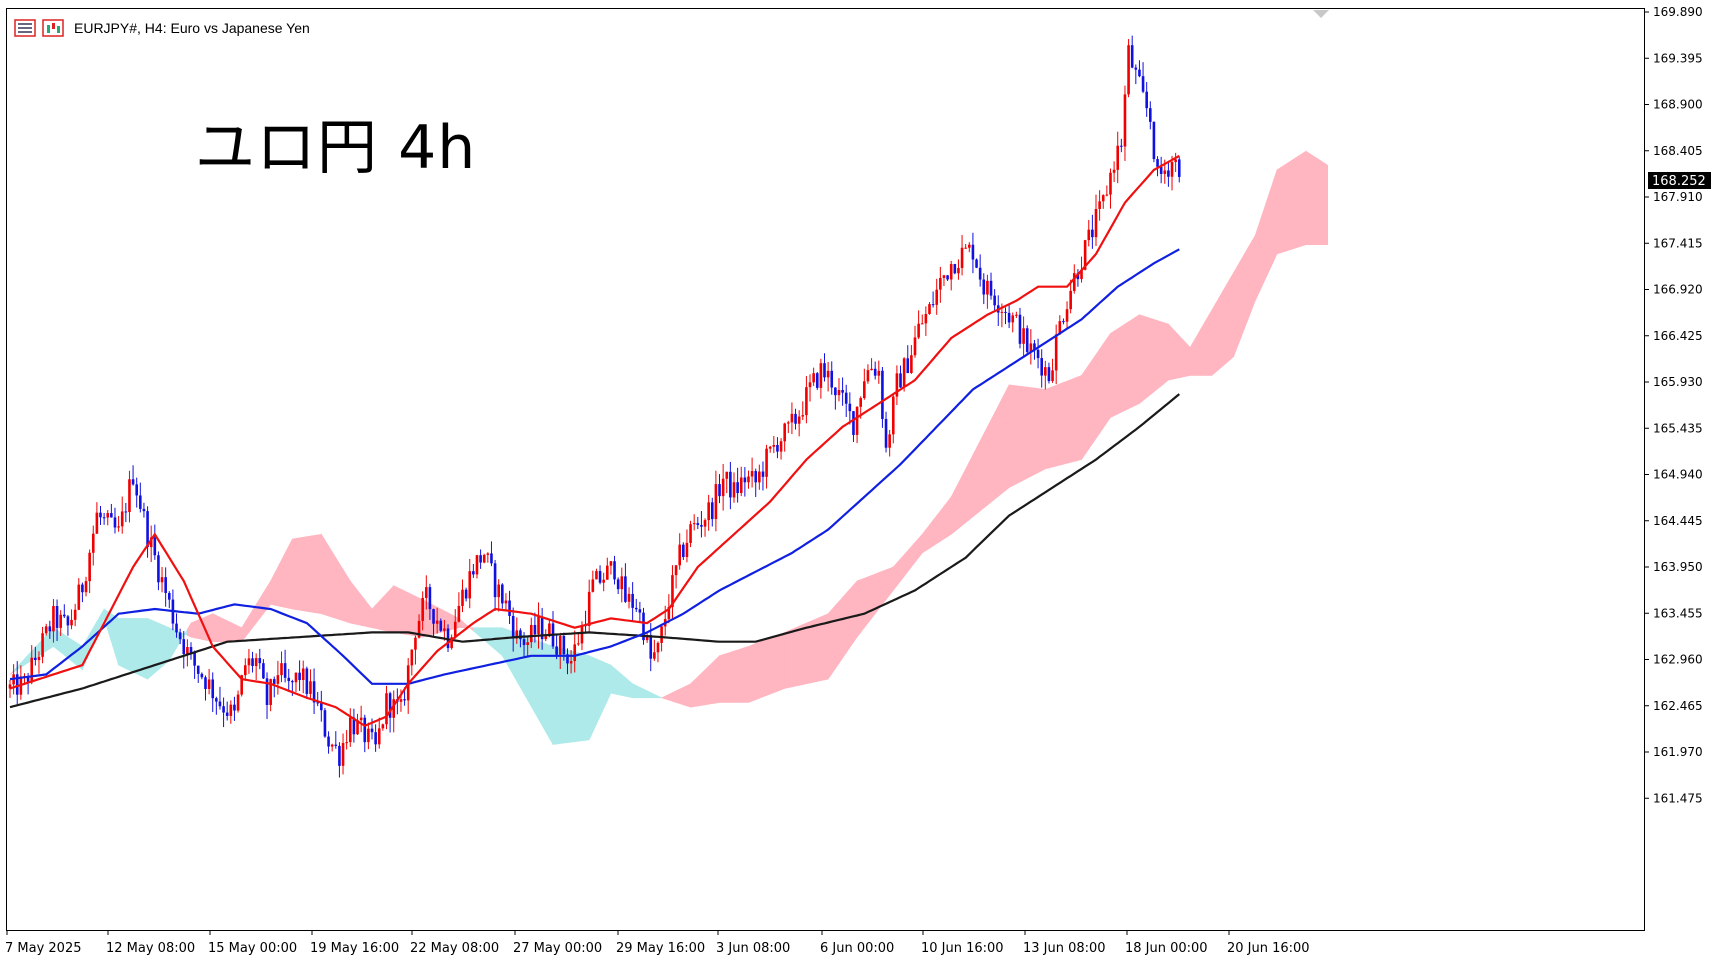  Describe the element at coordinates (1678, 798) in the screenshot. I see `price-tick-label: 161.475` at that location.